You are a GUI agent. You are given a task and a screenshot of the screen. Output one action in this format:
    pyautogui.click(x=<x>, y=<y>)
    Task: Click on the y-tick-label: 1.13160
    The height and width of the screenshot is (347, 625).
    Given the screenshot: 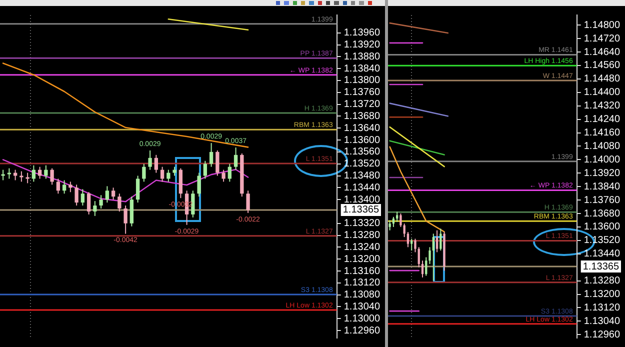 What is the action you would take?
    pyautogui.click(x=362, y=271)
    